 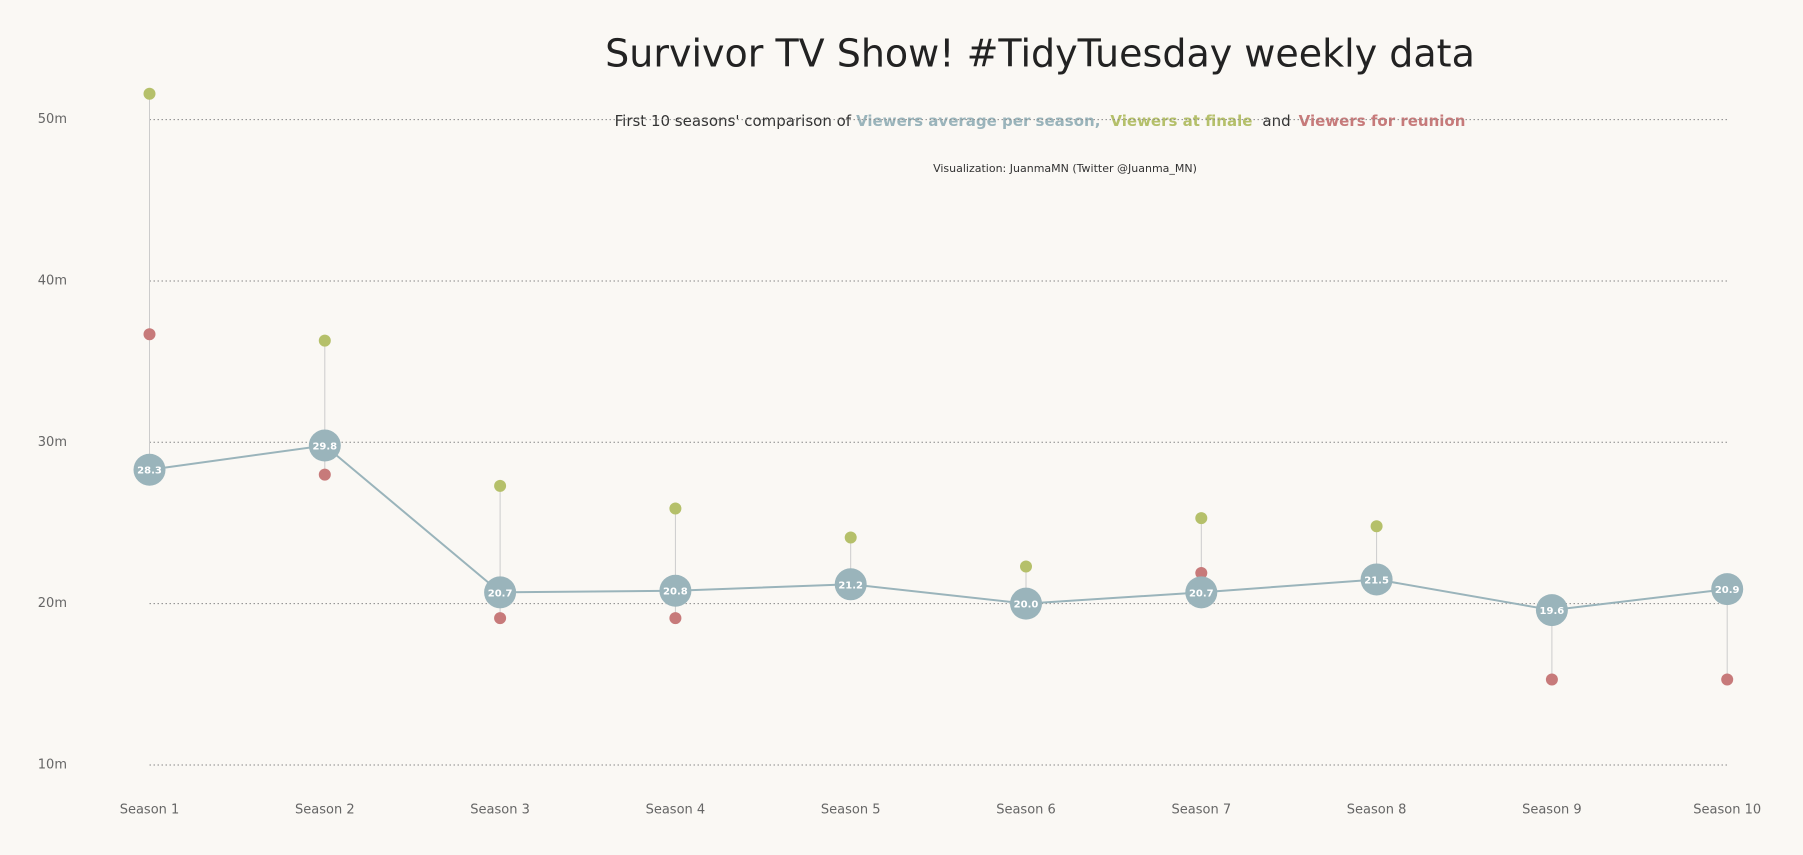 I want to click on legend-entry: Viewers at finale, so click(x=1181, y=121).